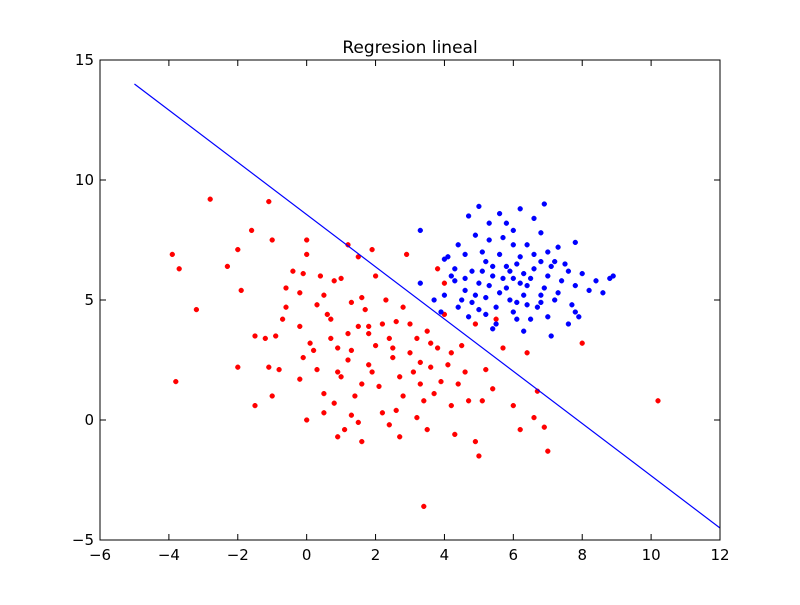  Describe the element at coordinates (89, 300) in the screenshot. I see `y-tick-label: 5` at that location.